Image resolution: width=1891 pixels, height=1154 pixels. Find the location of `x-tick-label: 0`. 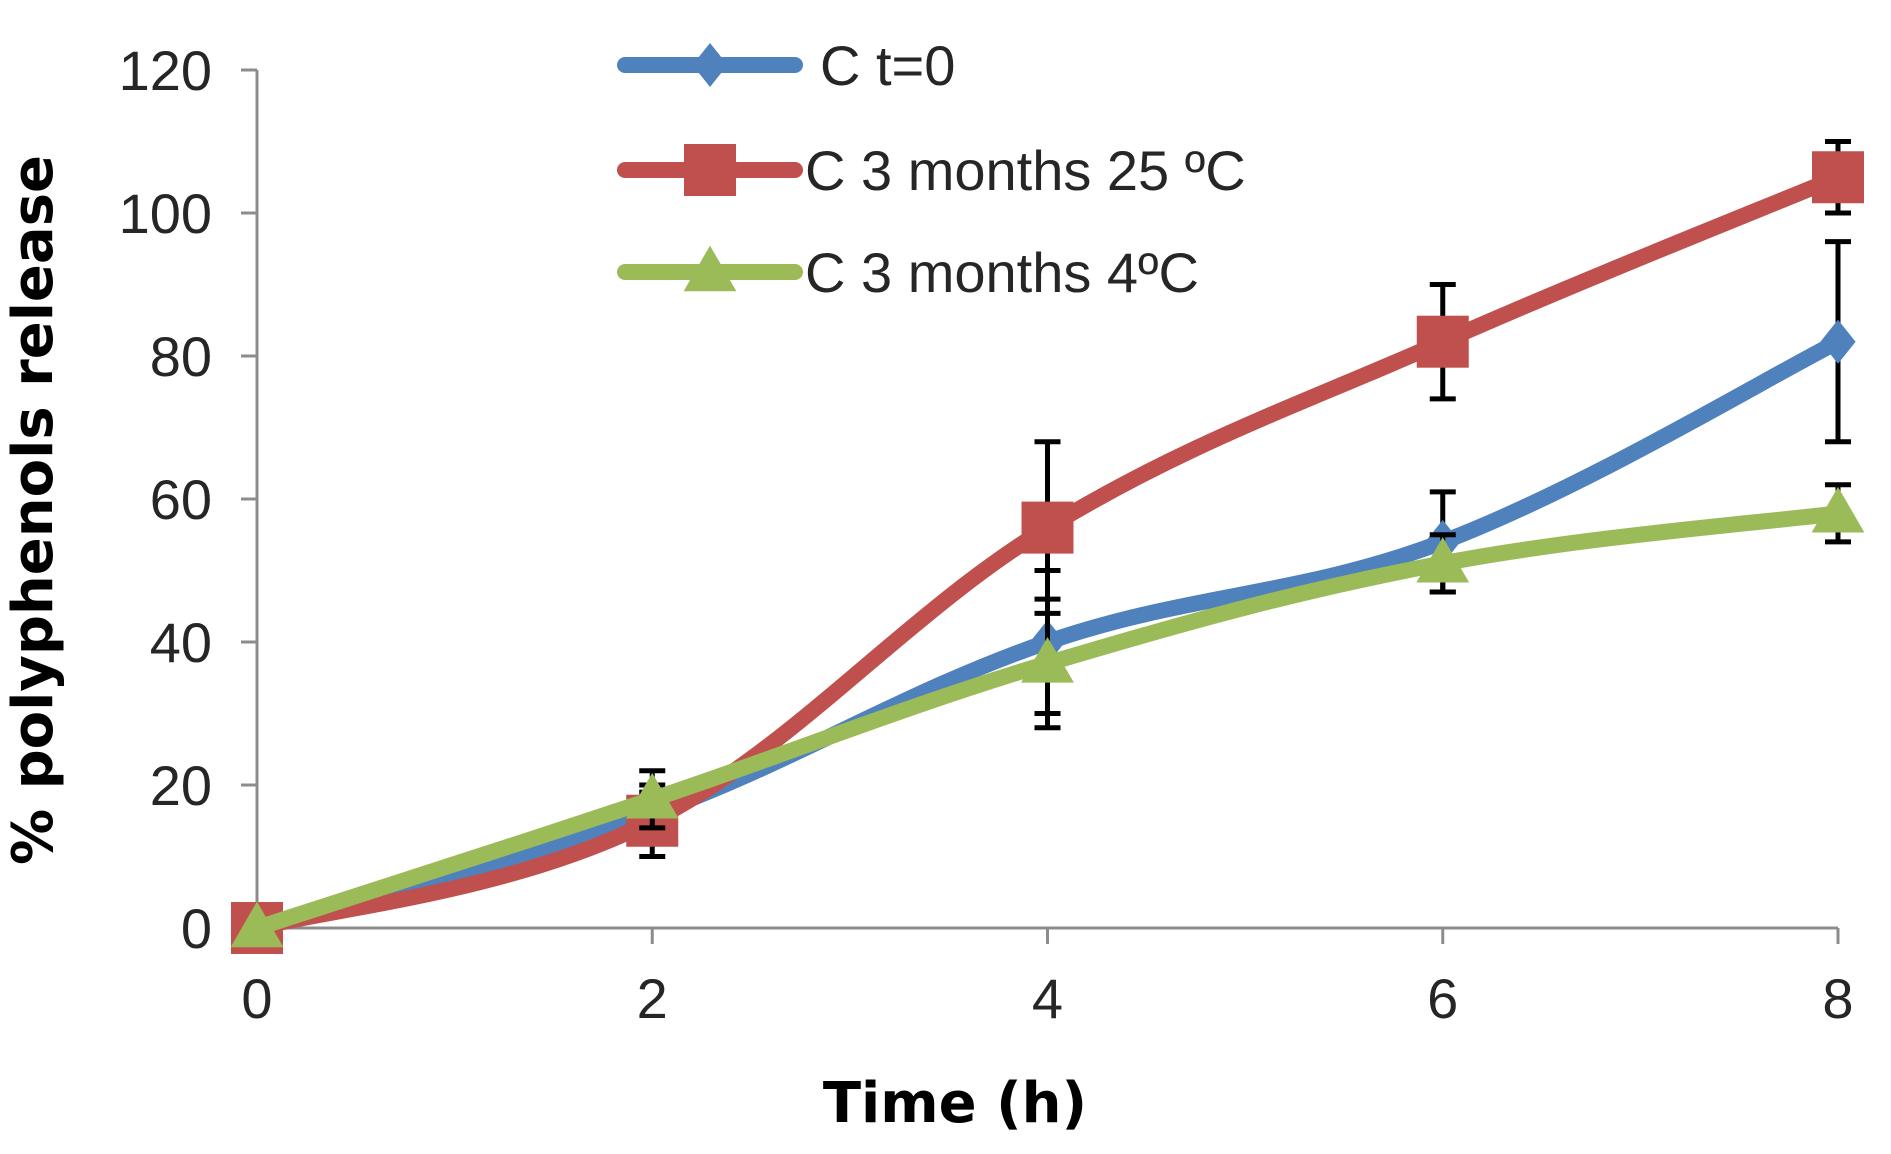

x-tick-label: 0 is located at coordinates (256, 998).